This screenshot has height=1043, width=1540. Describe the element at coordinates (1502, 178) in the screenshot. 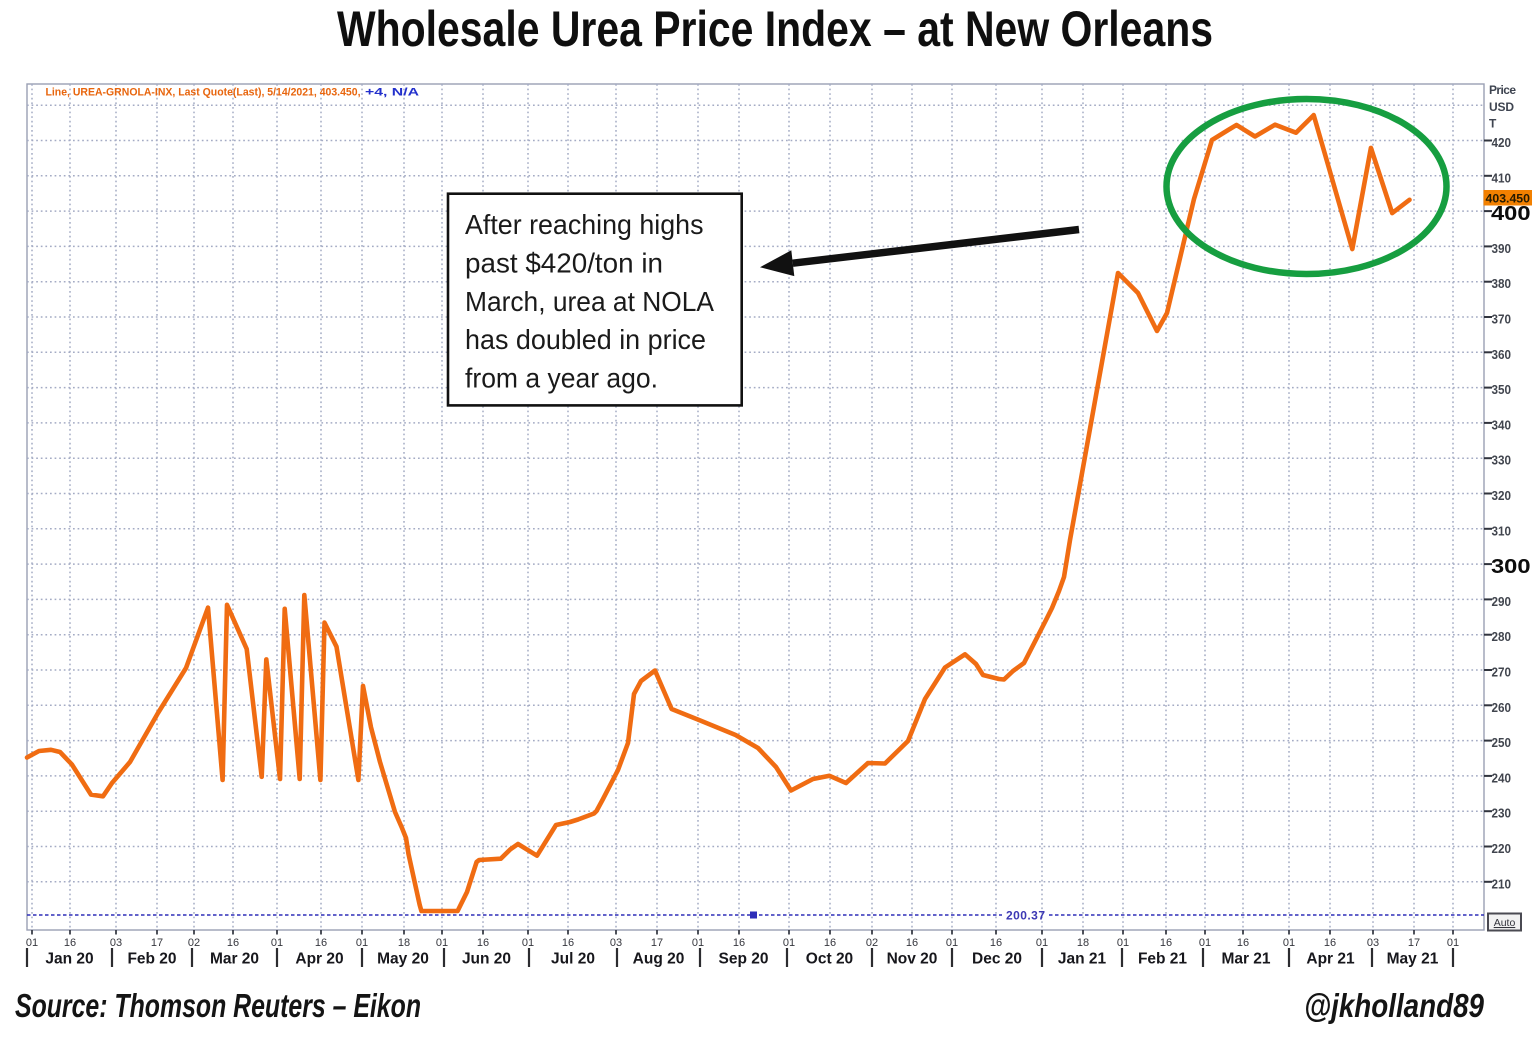

I see `svg-text: 410` at that location.